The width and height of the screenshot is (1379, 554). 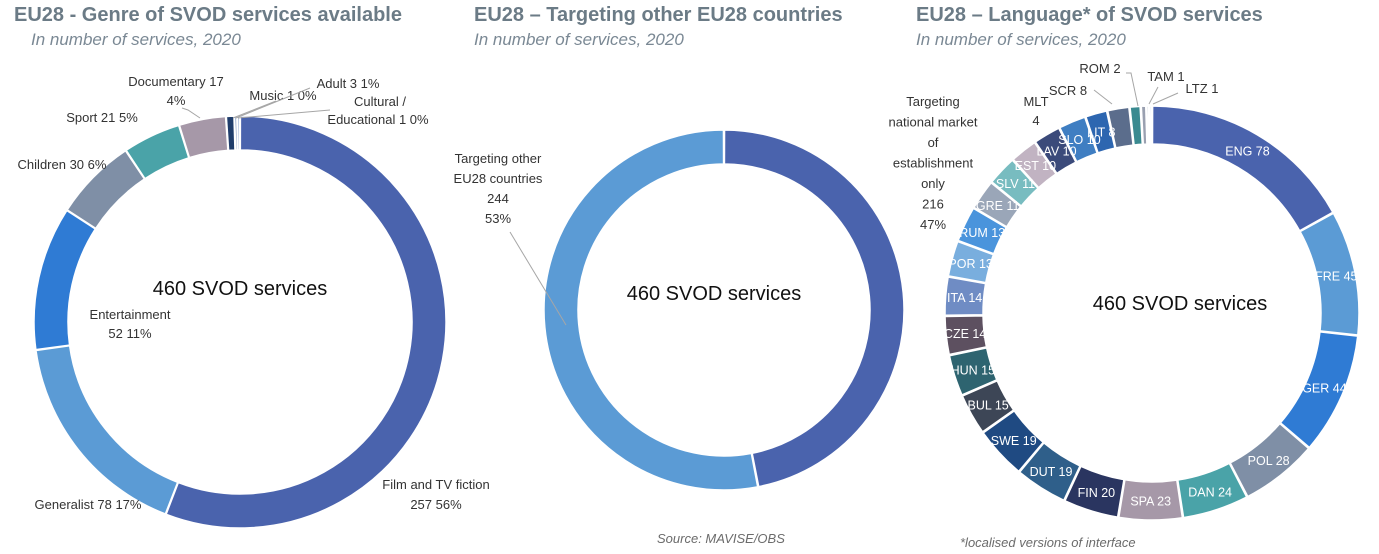 I want to click on chart-3-slice-slv, so click(x=1015, y=183).